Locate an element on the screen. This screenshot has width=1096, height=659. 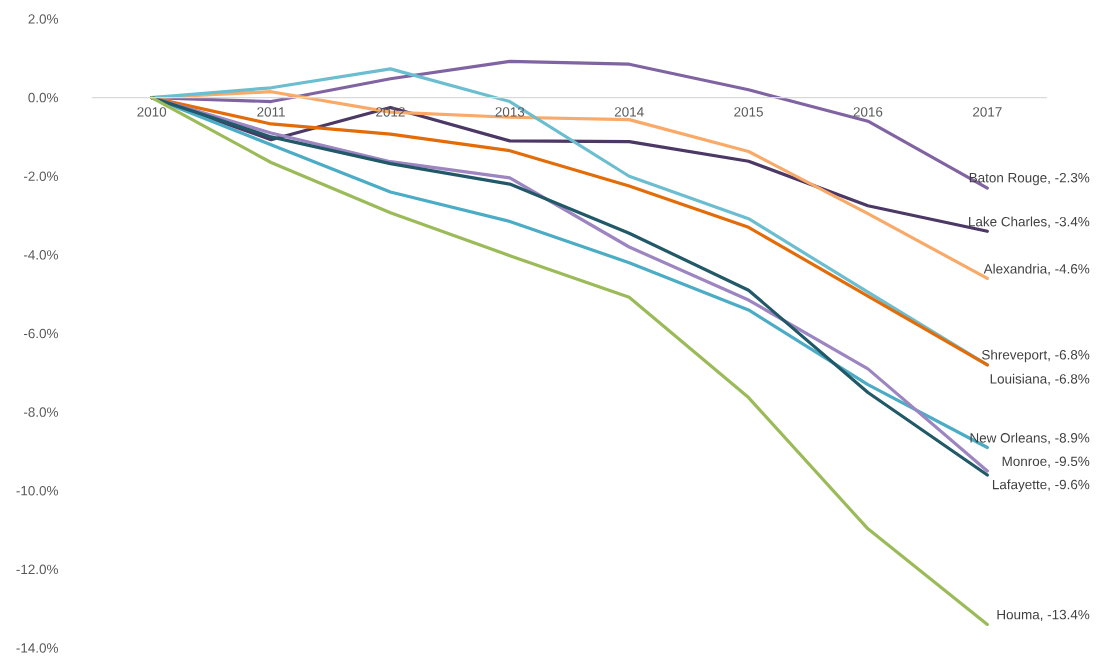
y-tick-label: -8.0% is located at coordinates (41, 412).